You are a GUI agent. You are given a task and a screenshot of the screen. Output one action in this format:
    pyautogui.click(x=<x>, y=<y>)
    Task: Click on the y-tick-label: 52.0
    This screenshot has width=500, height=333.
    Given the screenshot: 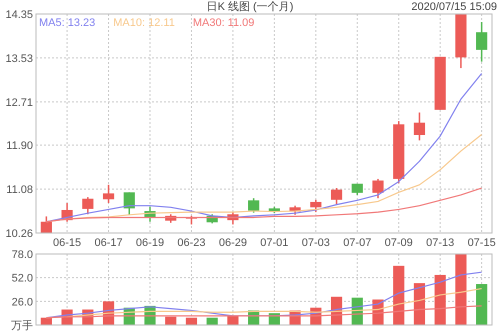 What is the action you would take?
    pyautogui.click(x=22, y=278)
    